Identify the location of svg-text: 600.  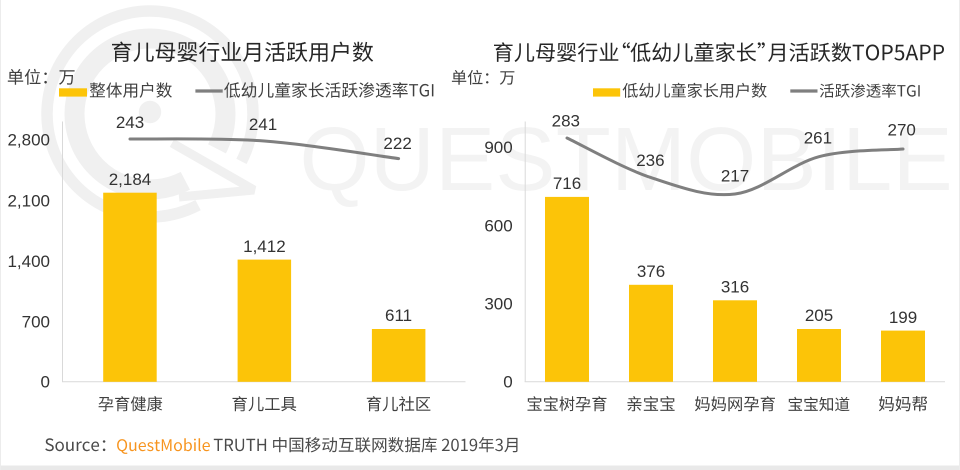
(498, 225).